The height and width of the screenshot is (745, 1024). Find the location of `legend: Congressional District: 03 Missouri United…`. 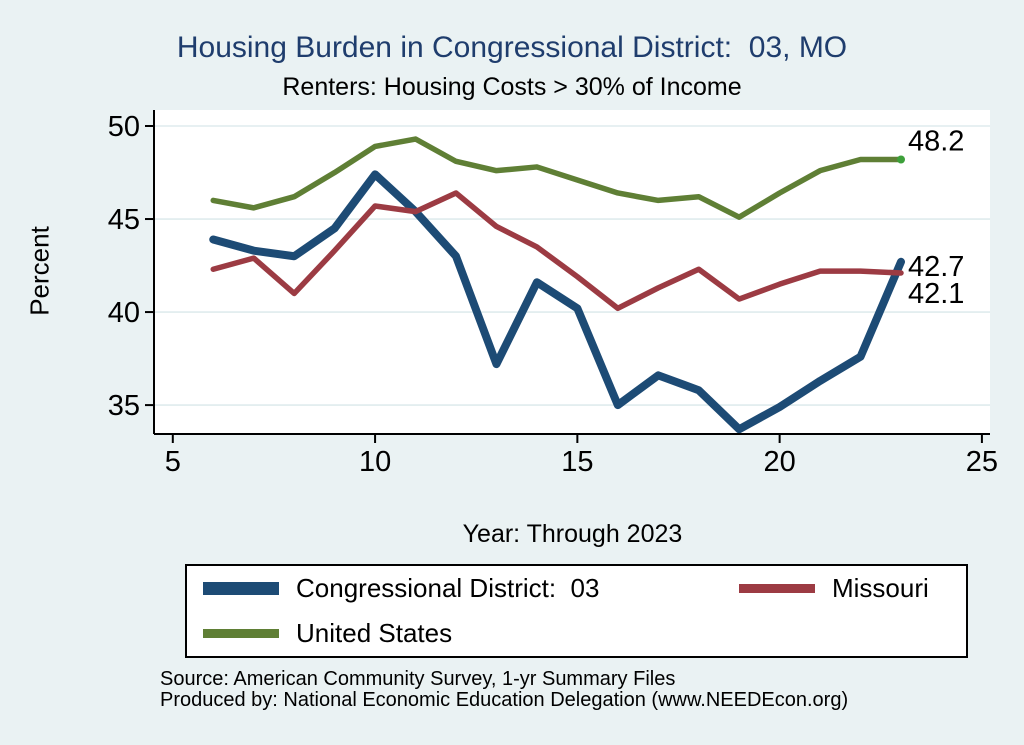

legend: Congressional District: 03 Missouri United… is located at coordinates (576, 611).